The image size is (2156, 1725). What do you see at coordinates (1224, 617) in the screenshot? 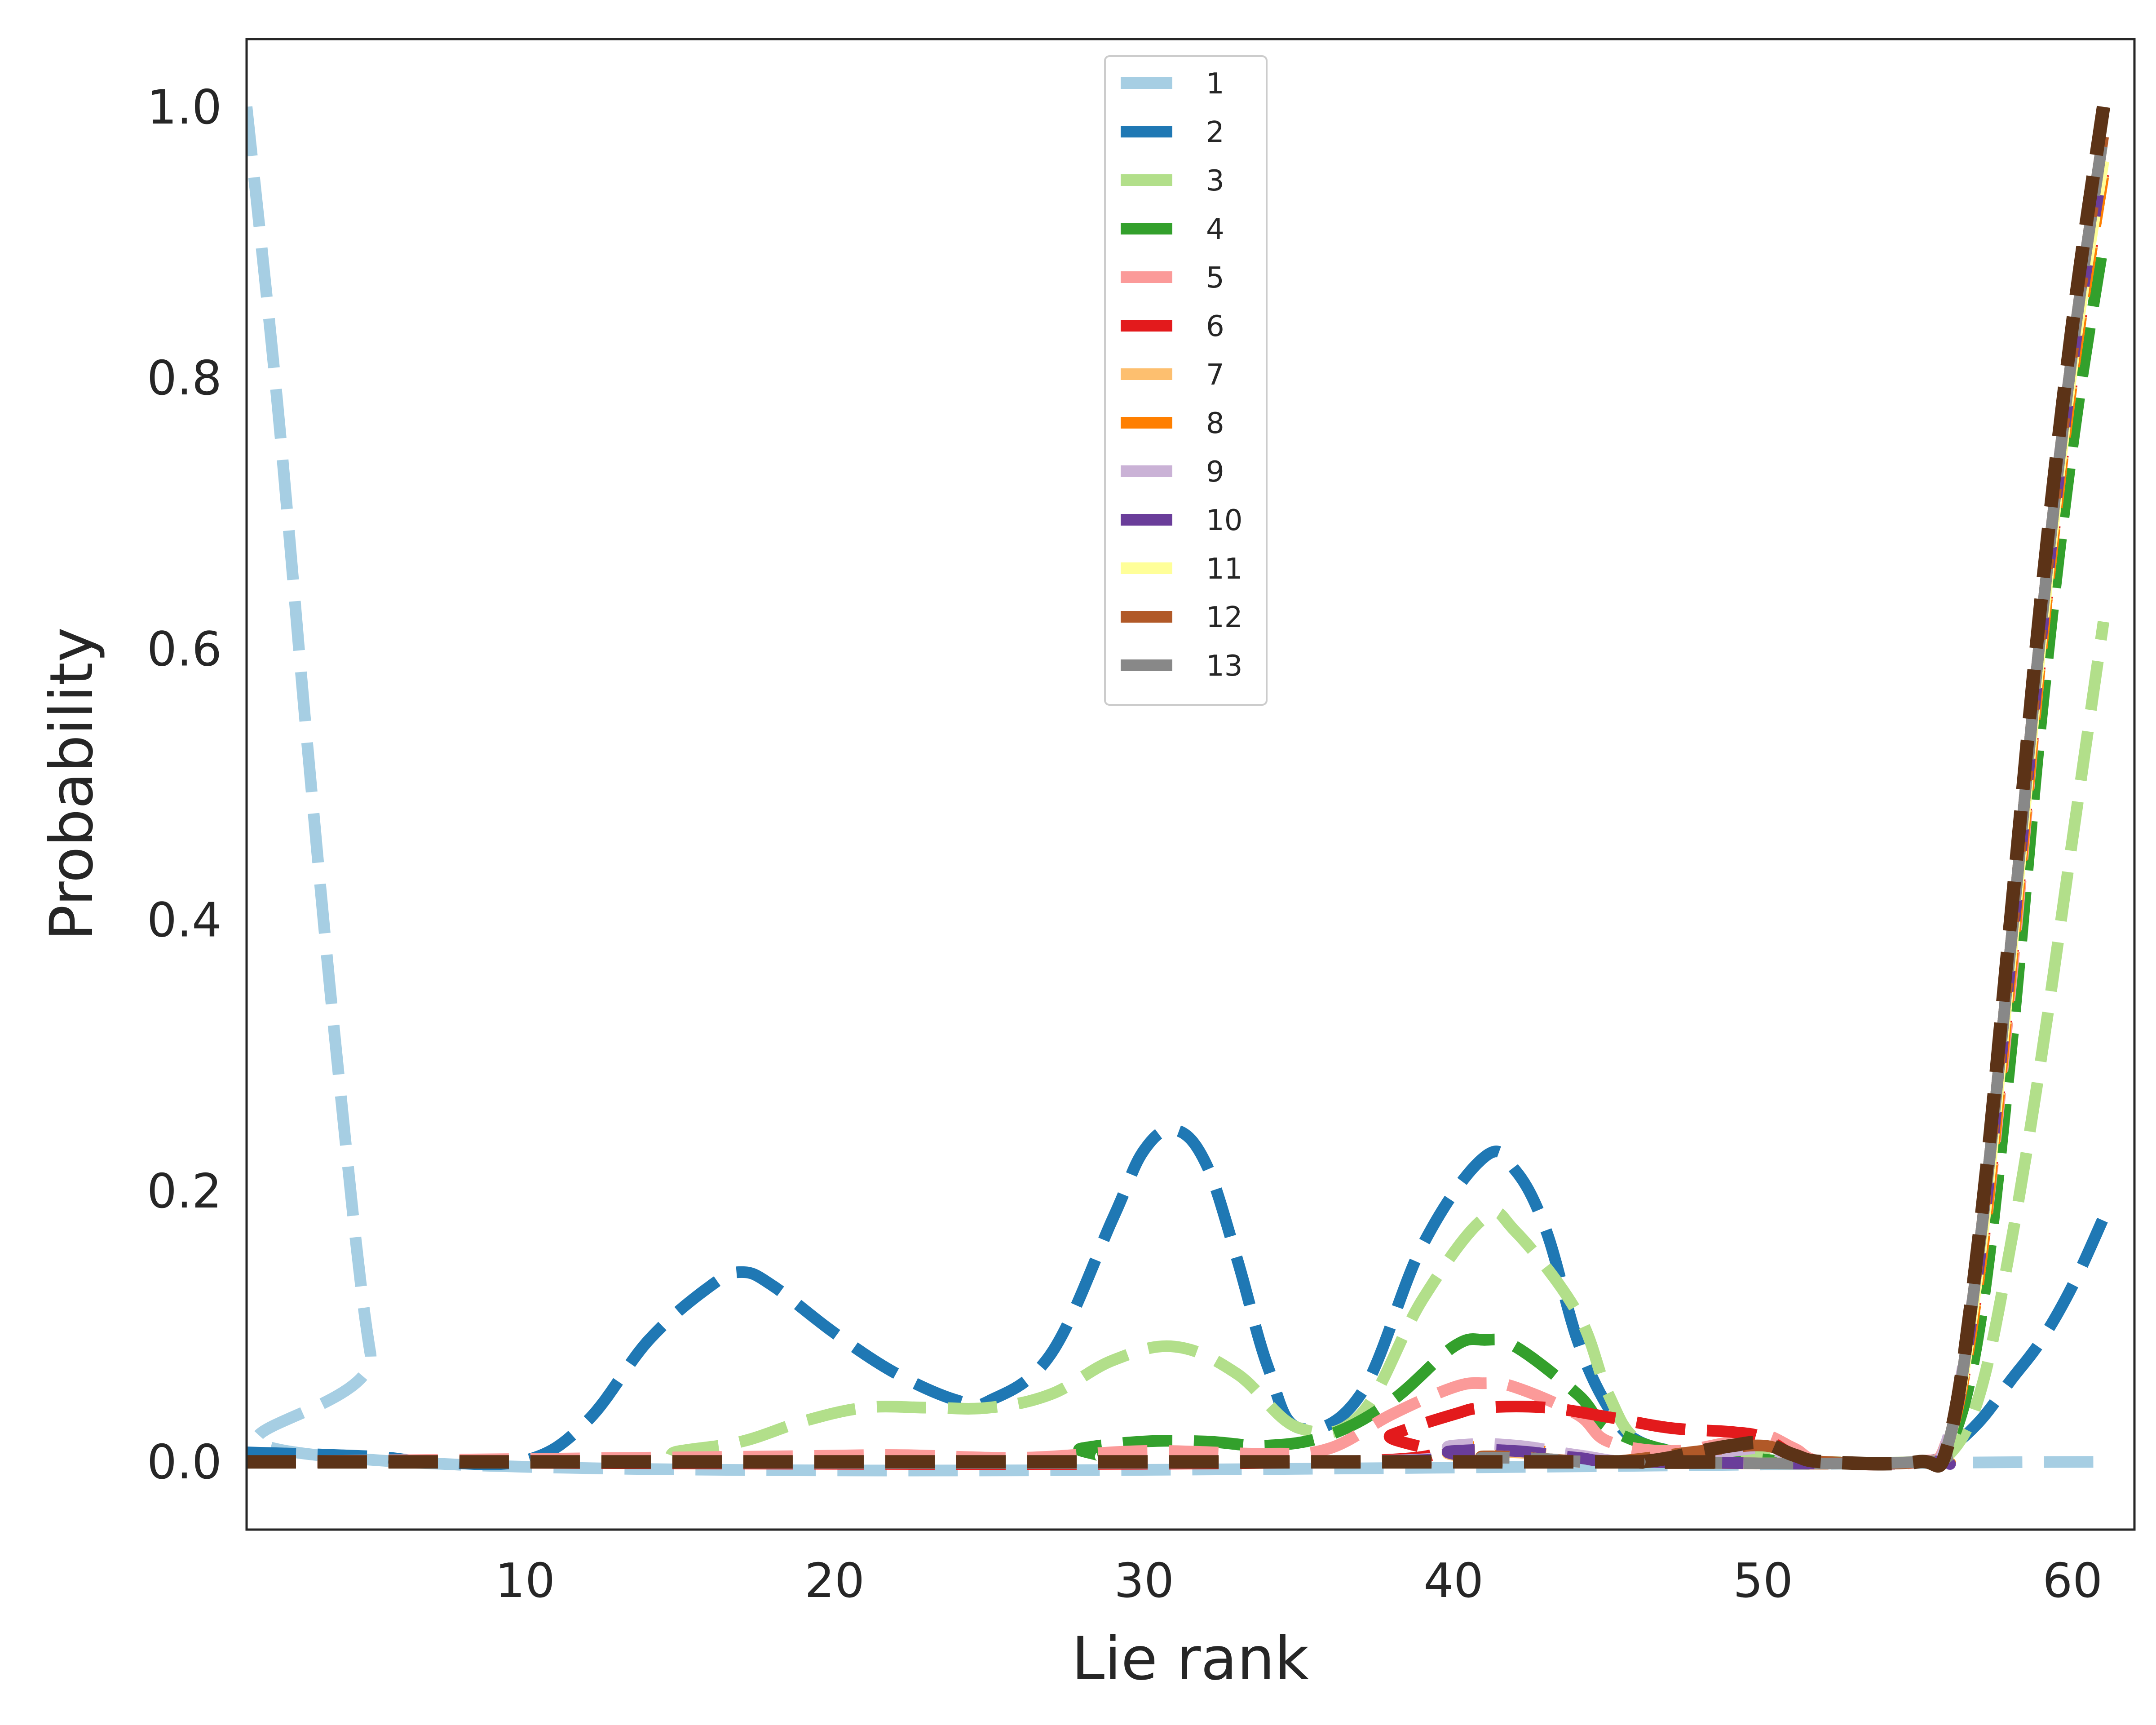
I see `legend-label: 12` at bounding box center [1224, 617].